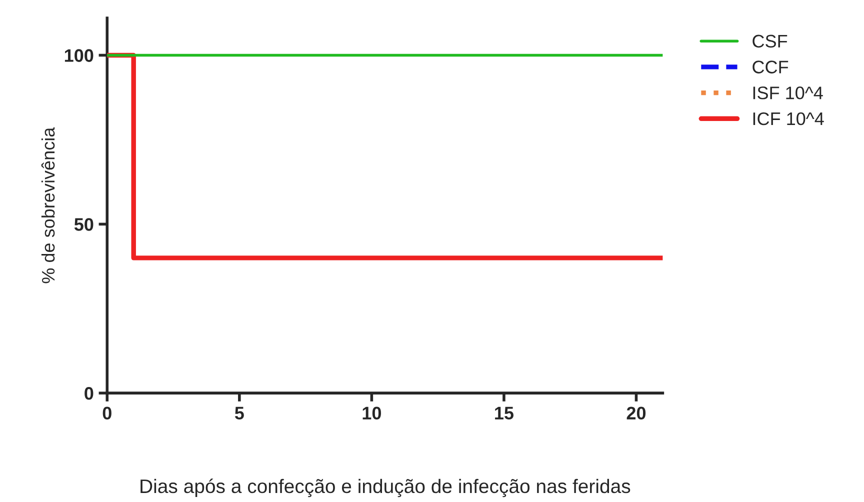 The height and width of the screenshot is (502, 864). Describe the element at coordinates (636, 413) in the screenshot. I see `x-tick-label: 20` at that location.